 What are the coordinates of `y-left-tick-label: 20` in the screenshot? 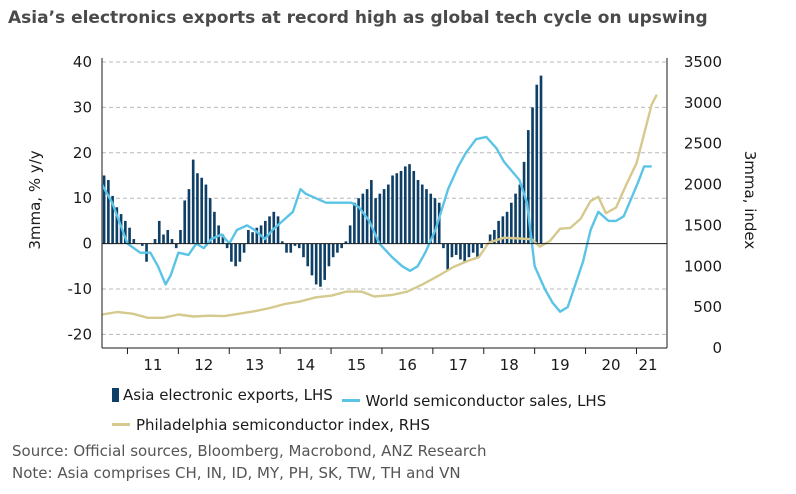 It's located at (82, 153).